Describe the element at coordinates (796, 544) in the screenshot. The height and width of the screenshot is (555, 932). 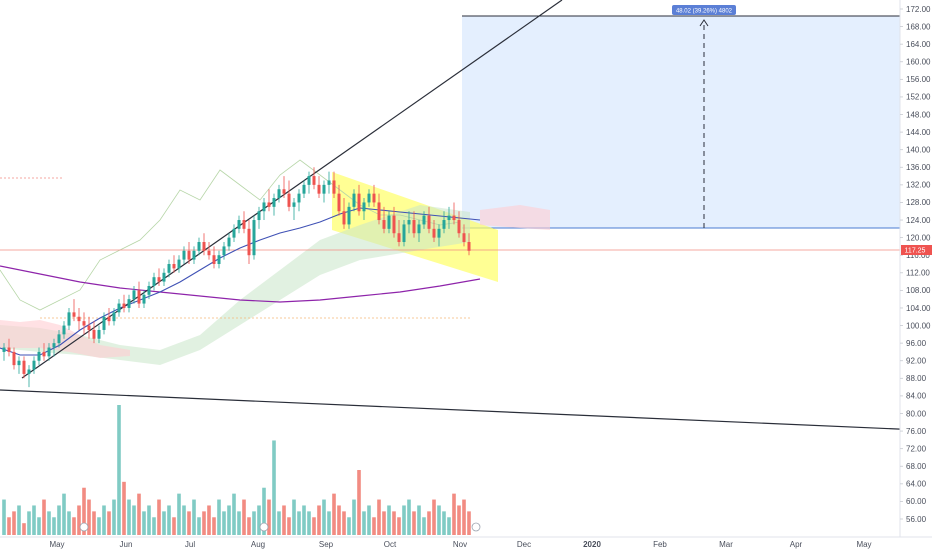
I see `time-tick-label: Apr` at that location.